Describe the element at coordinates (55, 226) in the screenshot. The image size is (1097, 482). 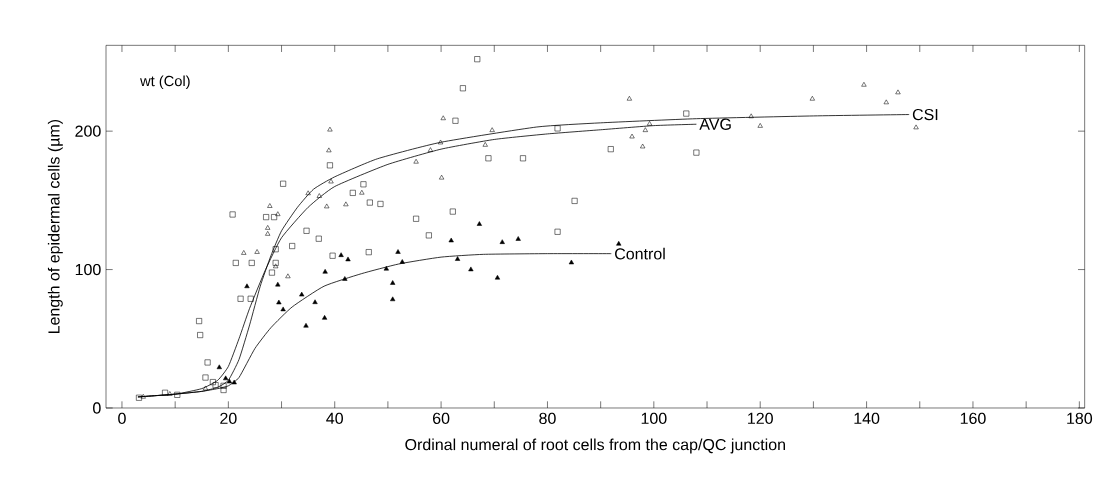
I see `y-axis-title: Length of epidermal cells (µm)` at that location.